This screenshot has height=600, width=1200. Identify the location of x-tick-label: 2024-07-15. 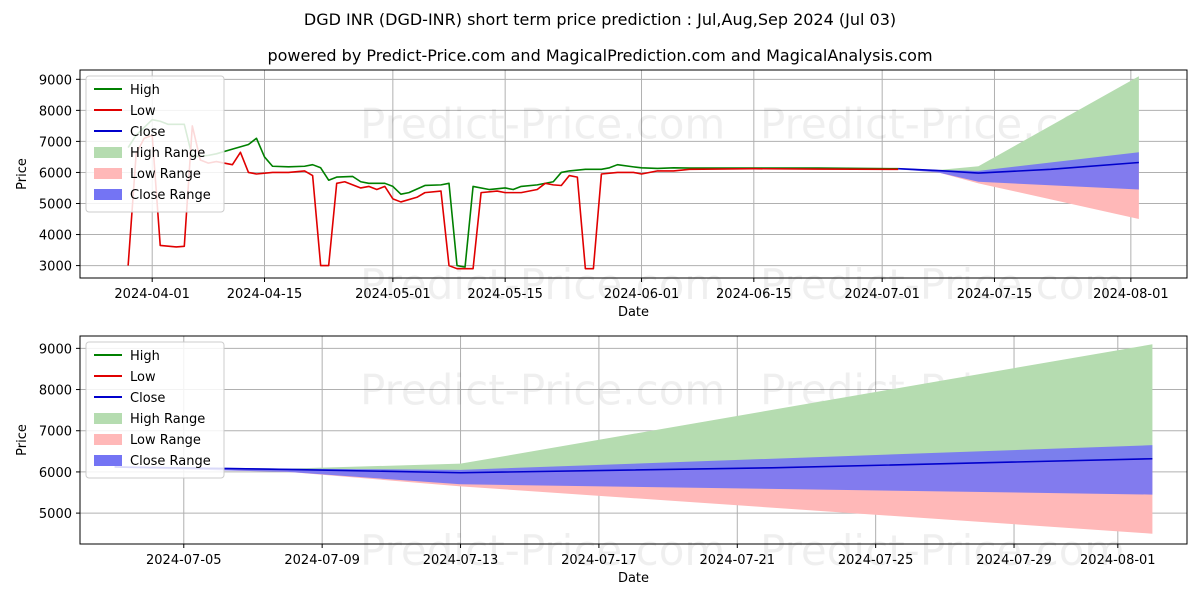
(995, 294).